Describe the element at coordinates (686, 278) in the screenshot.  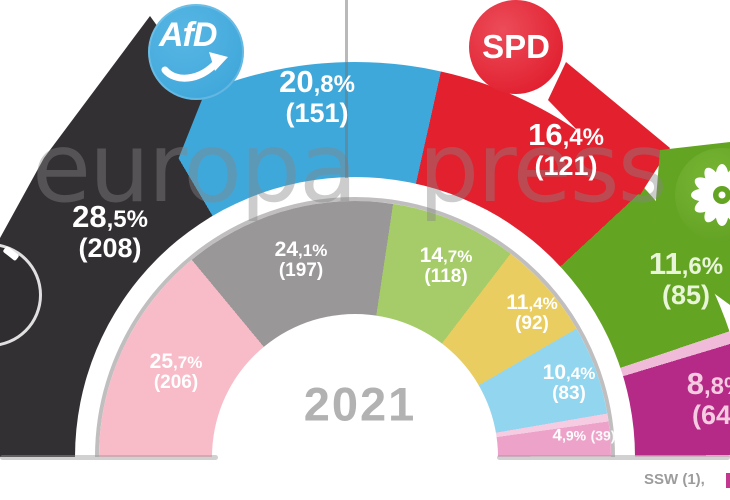
I see `label-gruene-2025: 11,6% (85)` at that location.